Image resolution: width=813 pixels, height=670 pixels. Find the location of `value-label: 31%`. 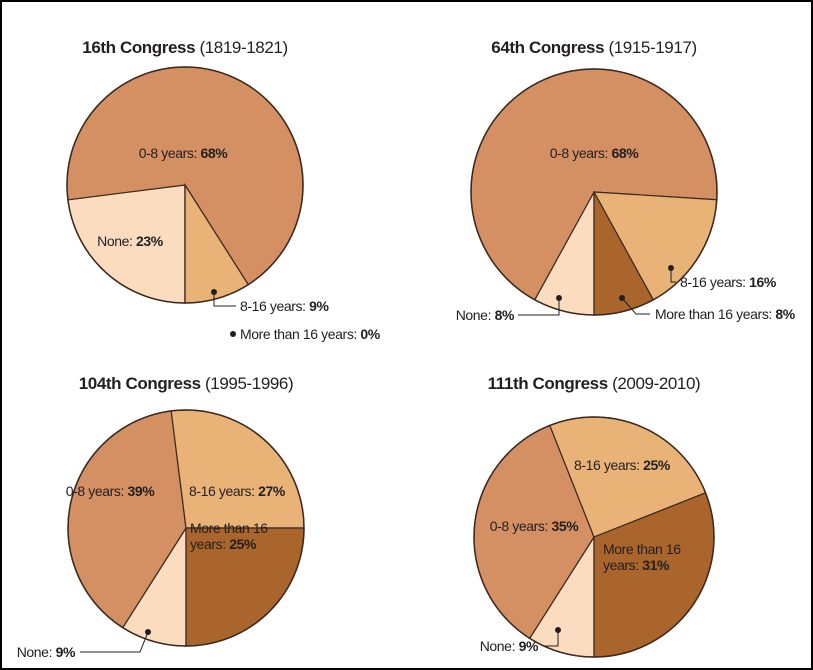

value-label: 31% is located at coordinates (656, 565).